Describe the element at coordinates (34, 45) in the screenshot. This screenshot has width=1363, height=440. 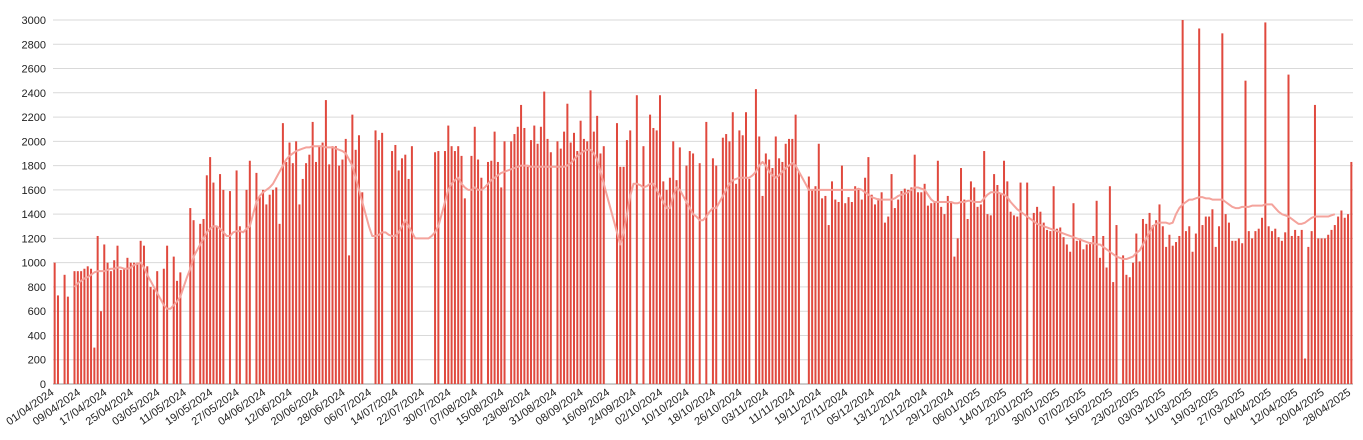
I see `y-tick-label: 2800` at that location.